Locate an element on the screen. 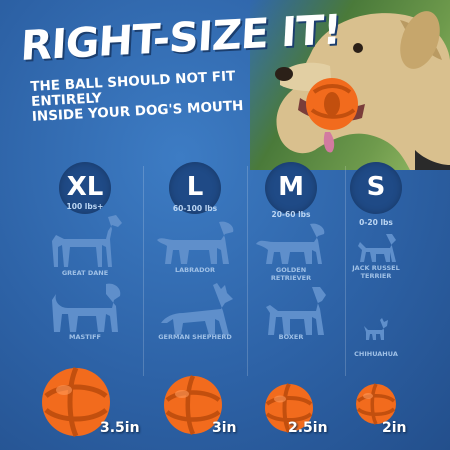 The width and height of the screenshot is (450, 450). size-letter: S is located at coordinates (376, 187).